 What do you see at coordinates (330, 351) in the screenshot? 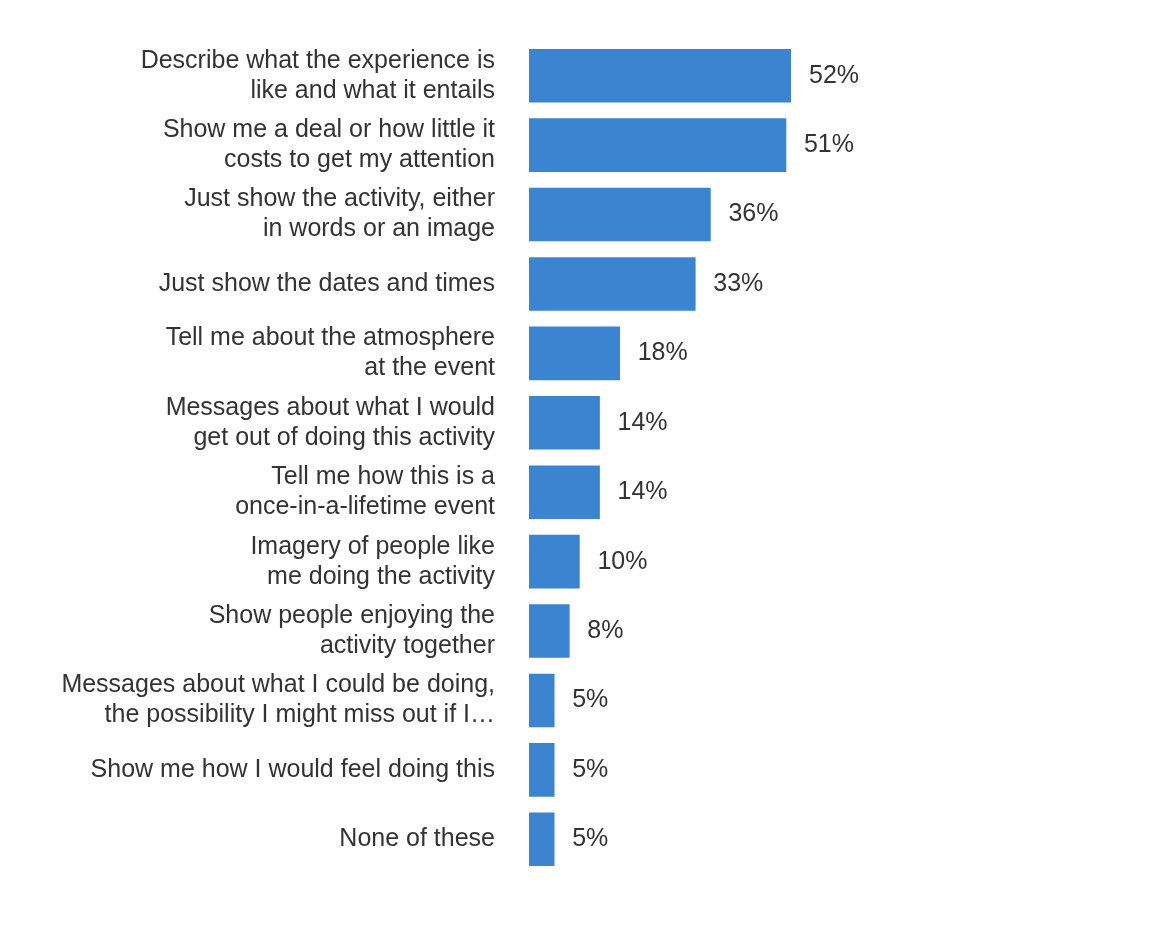
I see `y-tick-label: Tell me about the atmosphere at the event` at bounding box center [330, 351].